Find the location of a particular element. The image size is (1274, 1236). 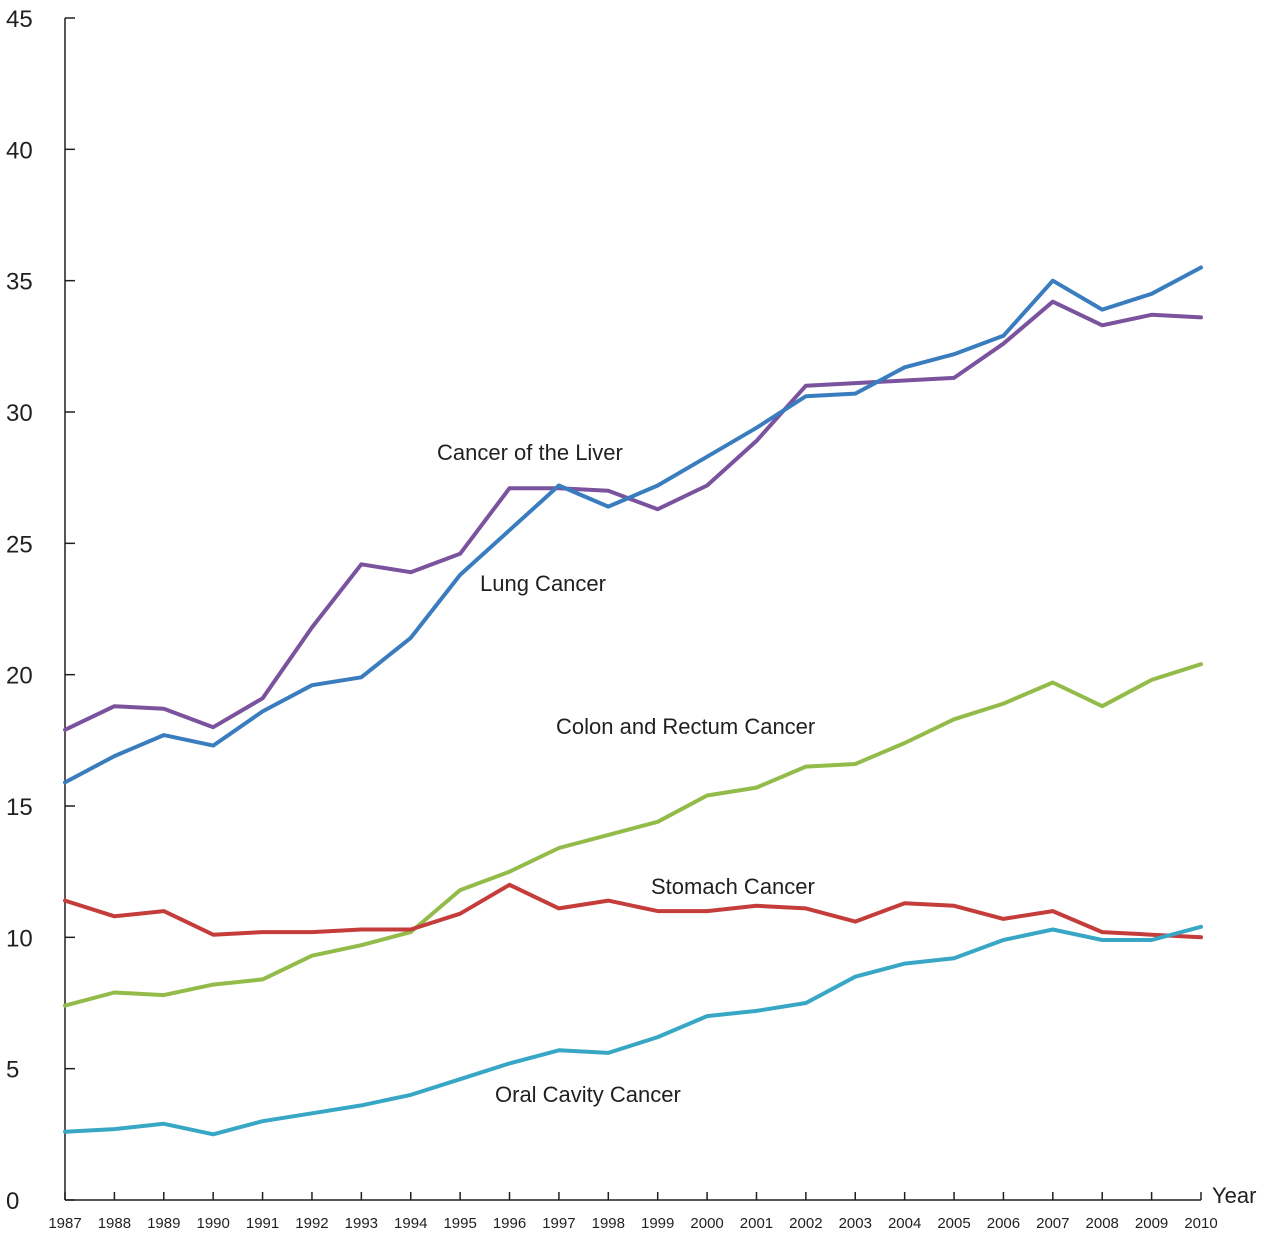

y-tick-label: 30 is located at coordinates (19, 413).